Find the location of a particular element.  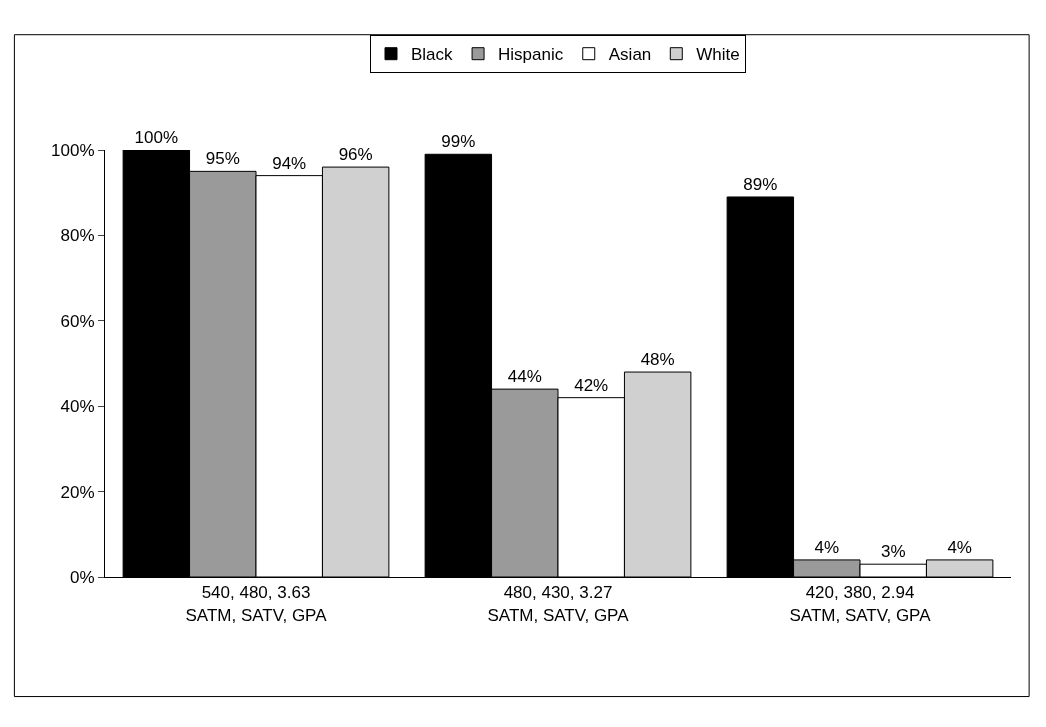

text: 100% is located at coordinates (156, 137).